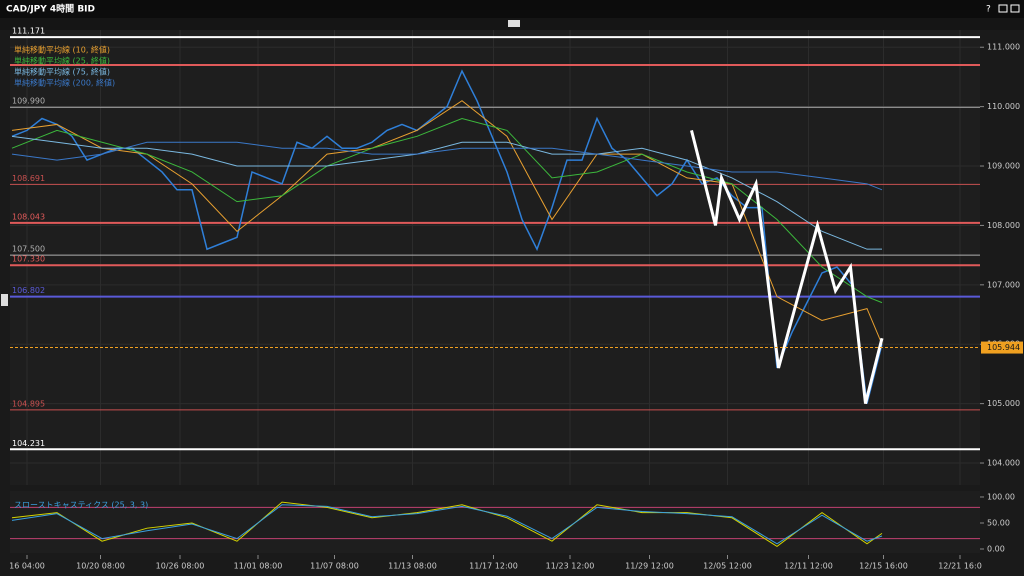 This screenshot has width=1024, height=576. I want to click on level-label: 104.895, so click(28, 403).